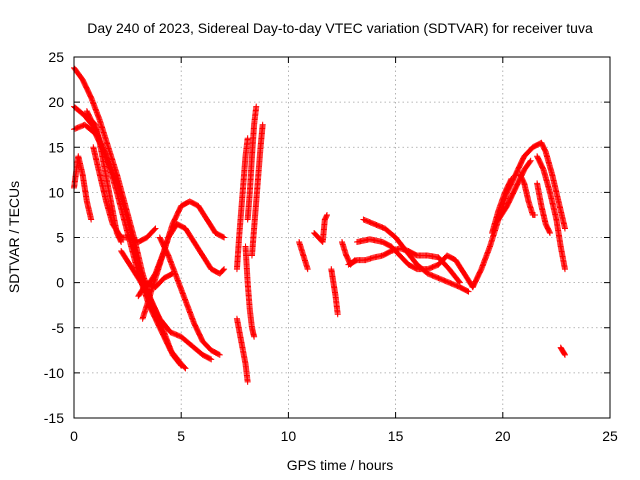 The height and width of the screenshot is (480, 640). I want to click on x-axis-label: GPS time / hours, so click(340, 465).